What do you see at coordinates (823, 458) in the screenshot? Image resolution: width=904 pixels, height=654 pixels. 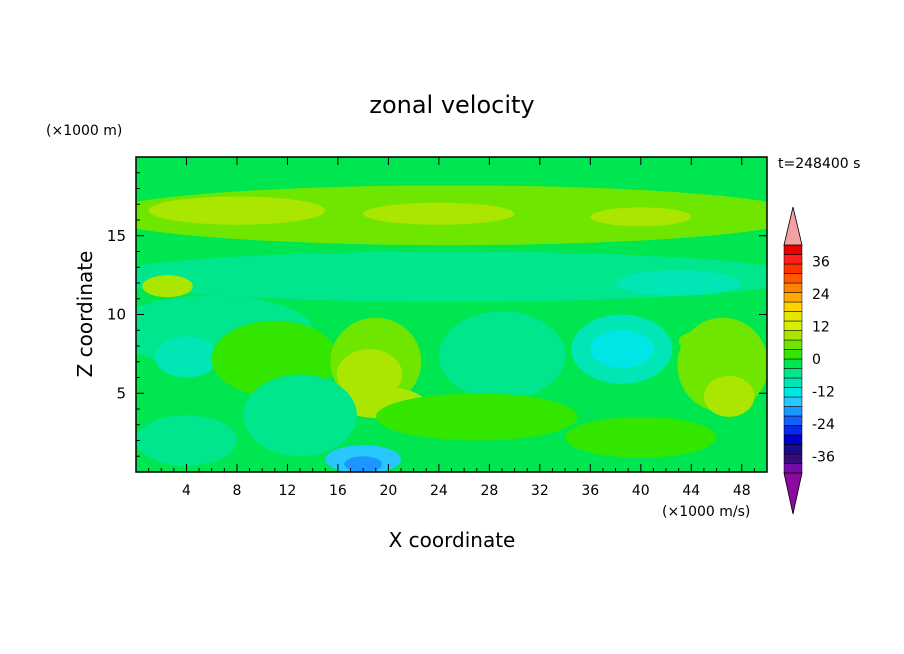 I see `colorbar-tick-label: -36` at bounding box center [823, 458].